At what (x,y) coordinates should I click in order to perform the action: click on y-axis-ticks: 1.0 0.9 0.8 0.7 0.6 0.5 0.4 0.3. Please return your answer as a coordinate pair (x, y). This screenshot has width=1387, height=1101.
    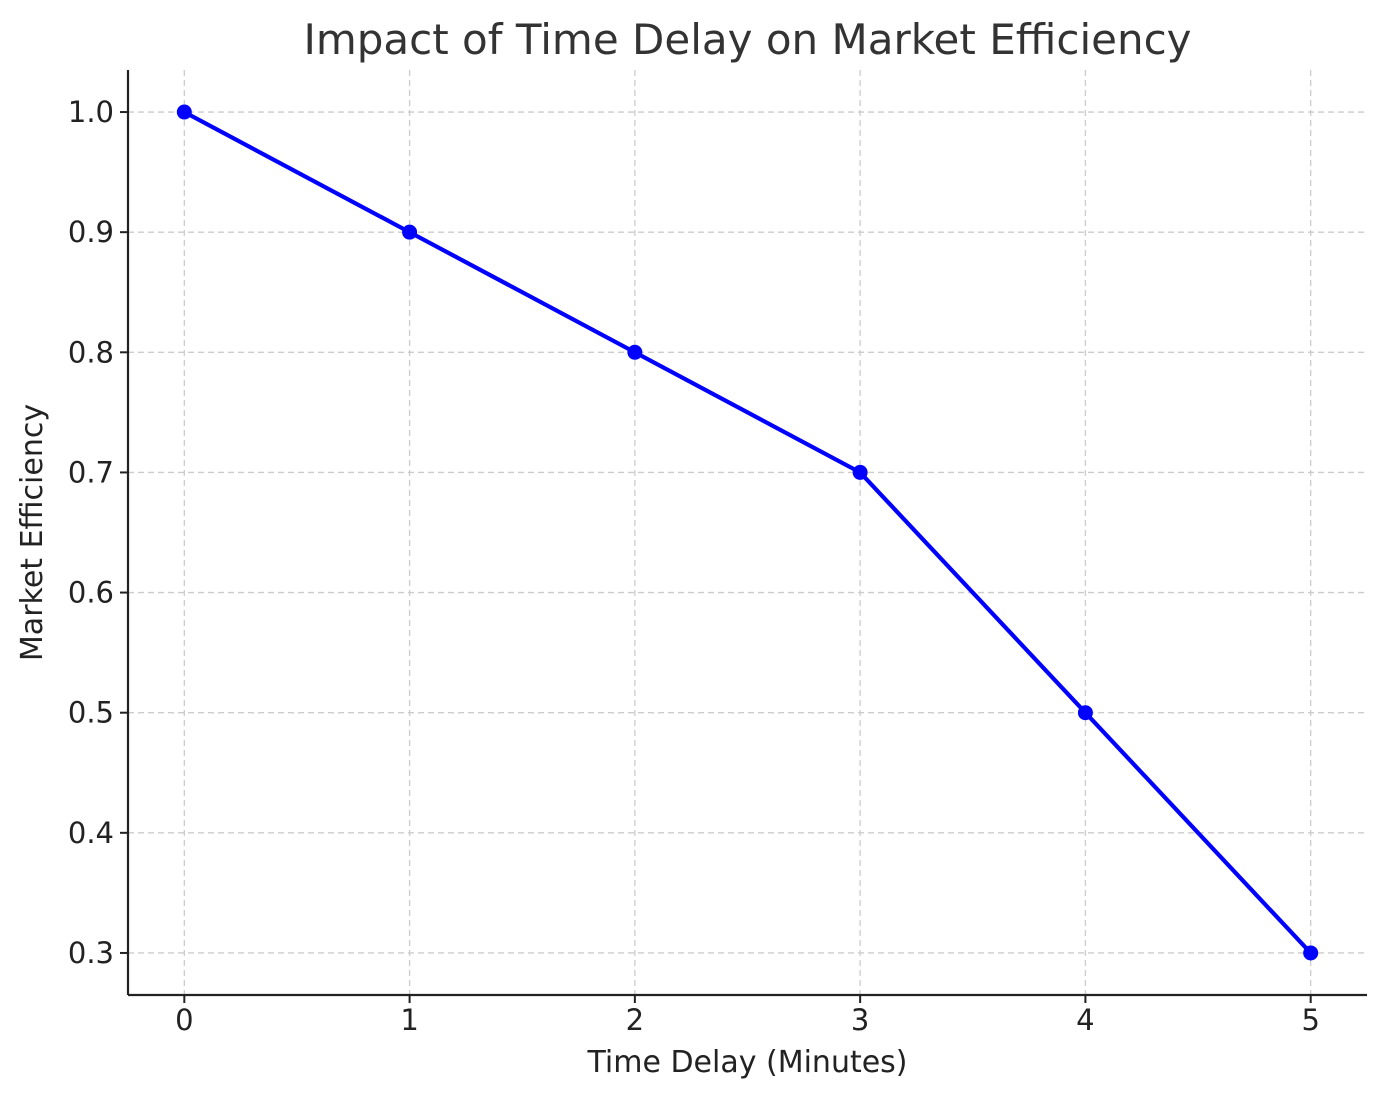
    Looking at the image, I should click on (98, 532).